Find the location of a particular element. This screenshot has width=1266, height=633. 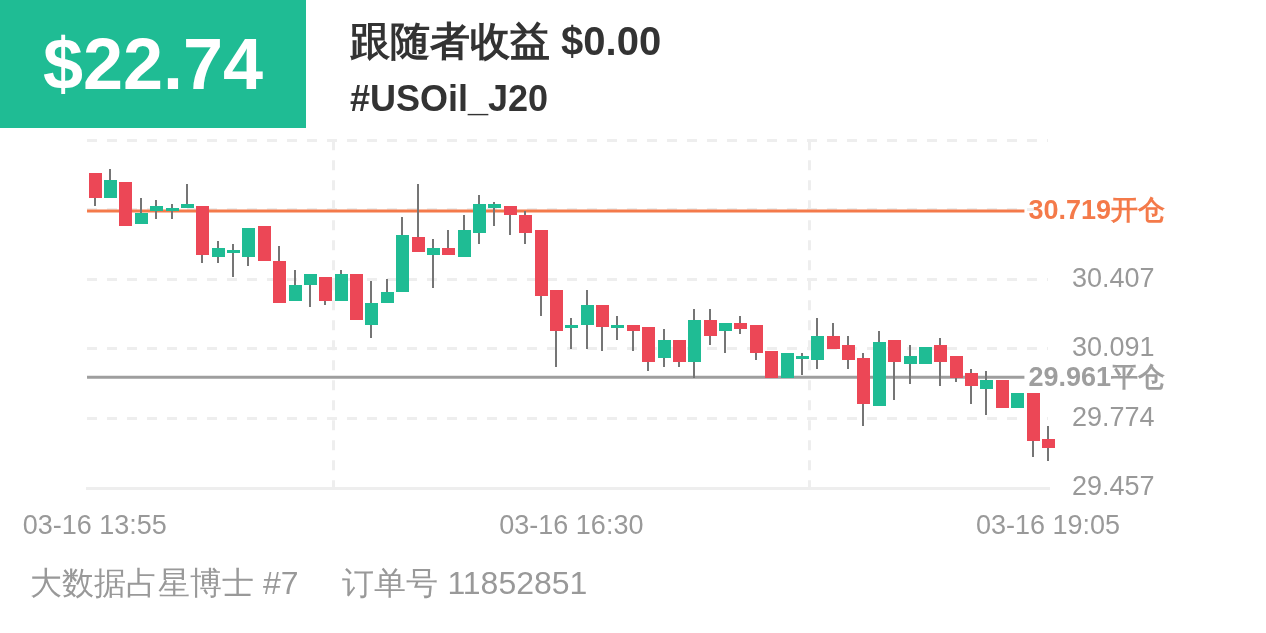

chart-title: 跟随者收益 $0.00 is located at coordinates (506, 41).